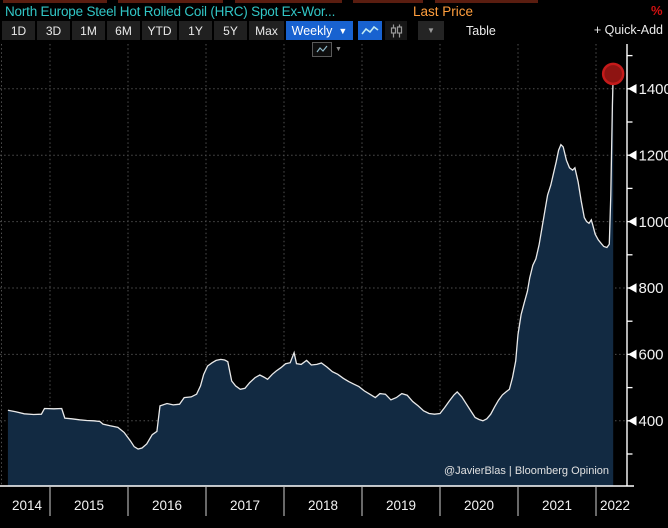  What do you see at coordinates (628, 30) in the screenshot?
I see `quick-add-button: + Quick-Add` at bounding box center [628, 30].